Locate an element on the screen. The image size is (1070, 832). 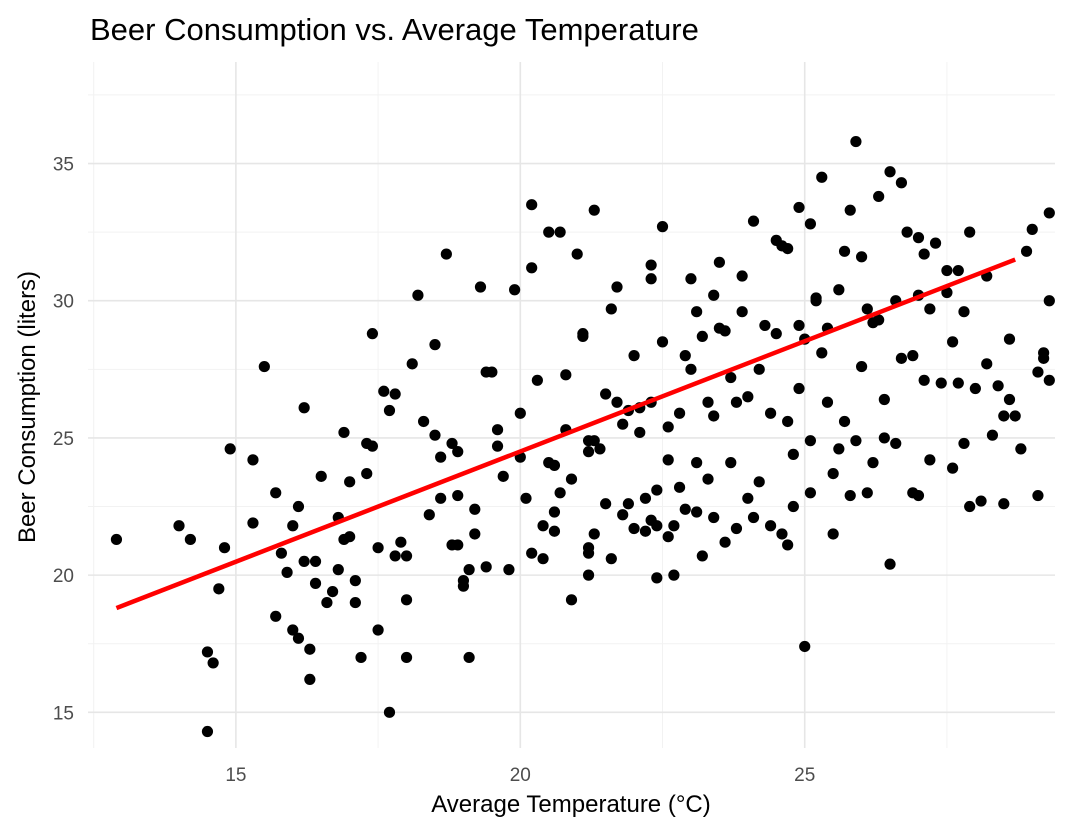
chart-title: Beer Consumption vs. Average Temperature is located at coordinates (394, 29).